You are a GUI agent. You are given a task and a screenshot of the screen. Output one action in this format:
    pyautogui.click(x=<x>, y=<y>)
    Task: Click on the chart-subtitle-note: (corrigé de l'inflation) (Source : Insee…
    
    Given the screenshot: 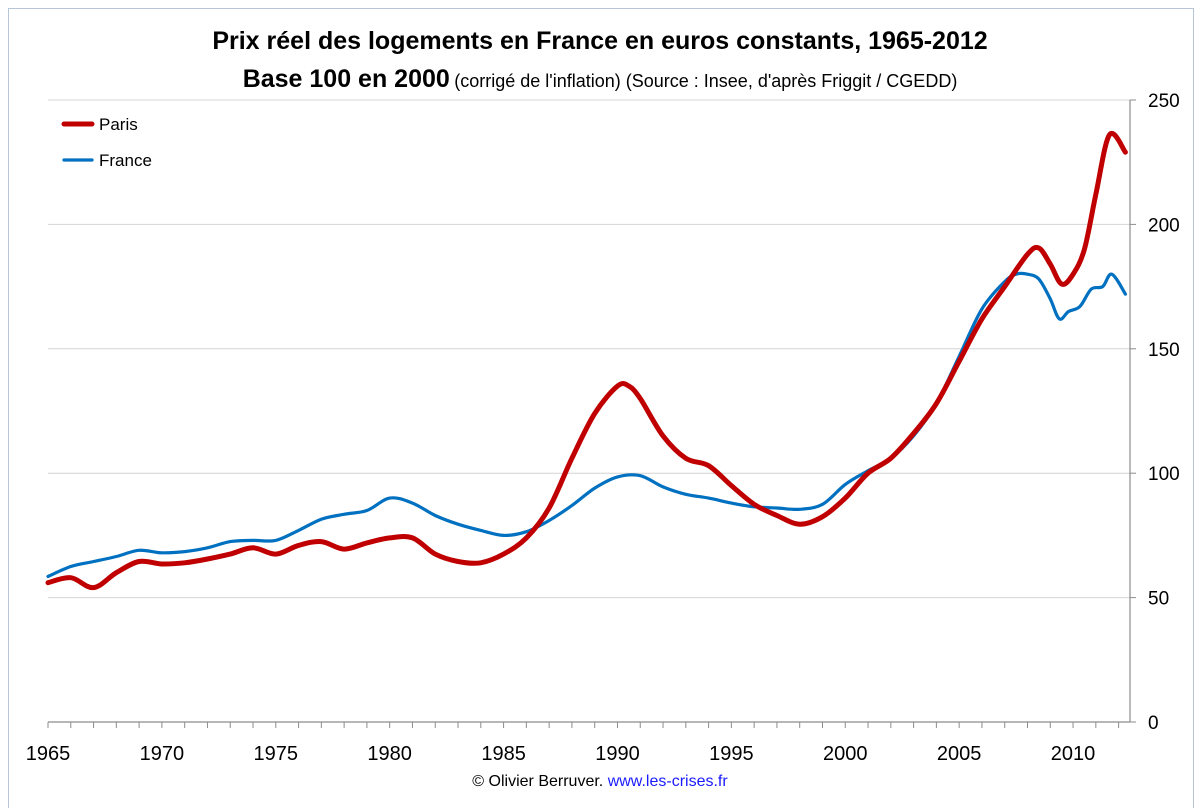 What is the action you would take?
    pyautogui.click(x=706, y=81)
    